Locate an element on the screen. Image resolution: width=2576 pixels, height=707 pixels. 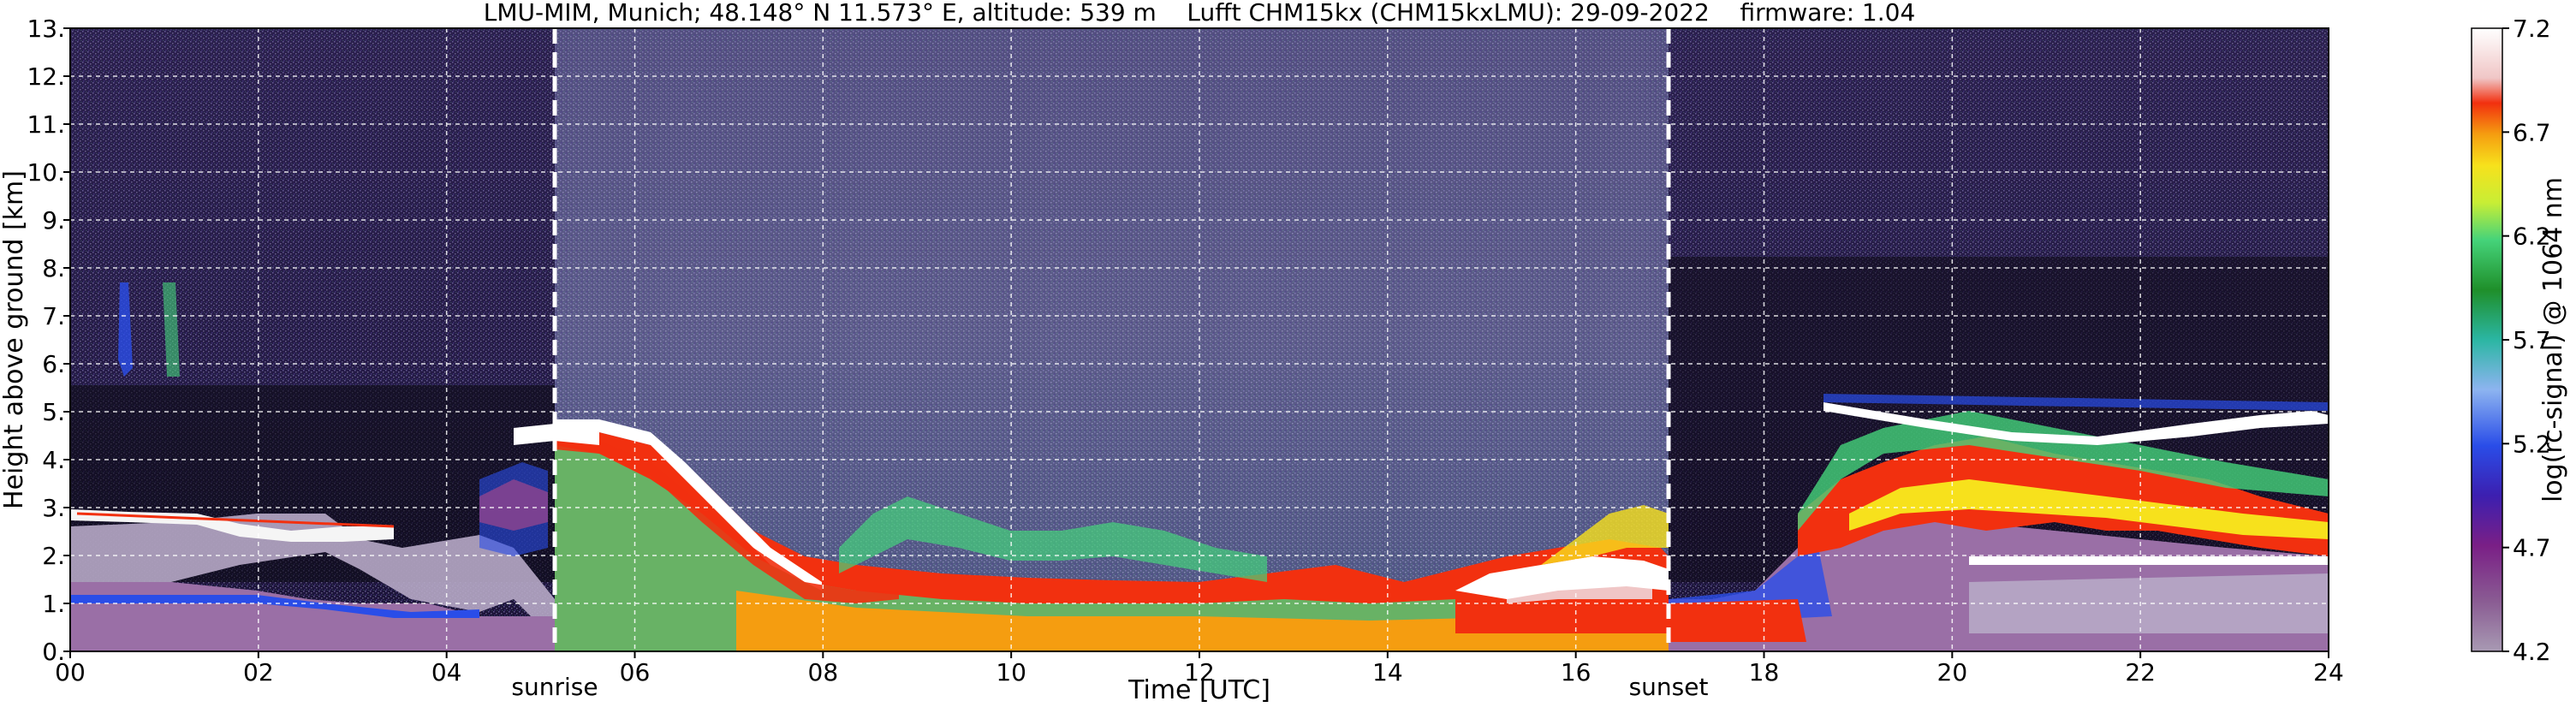
blue-layer-left is located at coordinates (275, 606).